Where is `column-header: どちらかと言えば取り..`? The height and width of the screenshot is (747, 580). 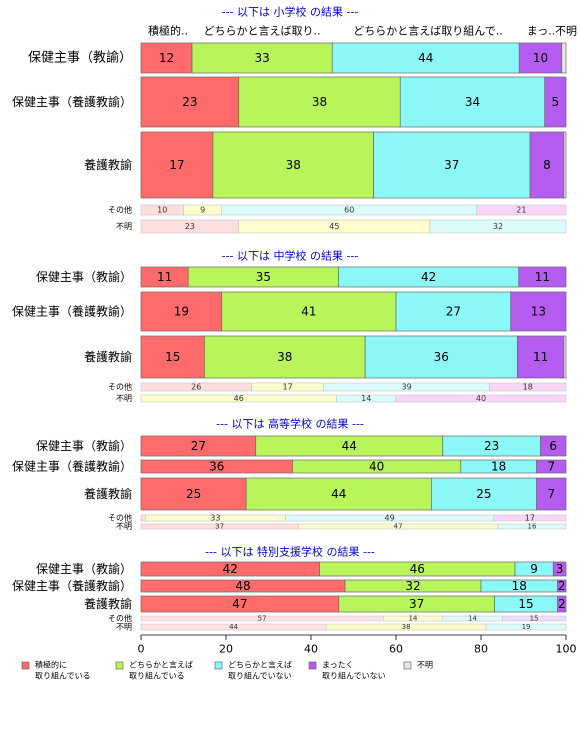
column-header: どちらかと言えば取り.. is located at coordinates (262, 31).